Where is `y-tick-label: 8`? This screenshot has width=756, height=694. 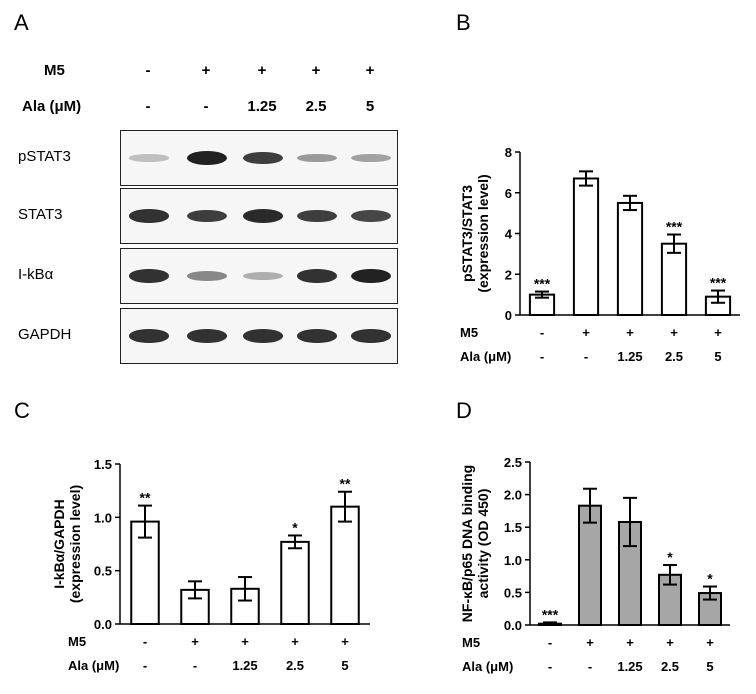 y-tick-label: 8 is located at coordinates (508, 152).